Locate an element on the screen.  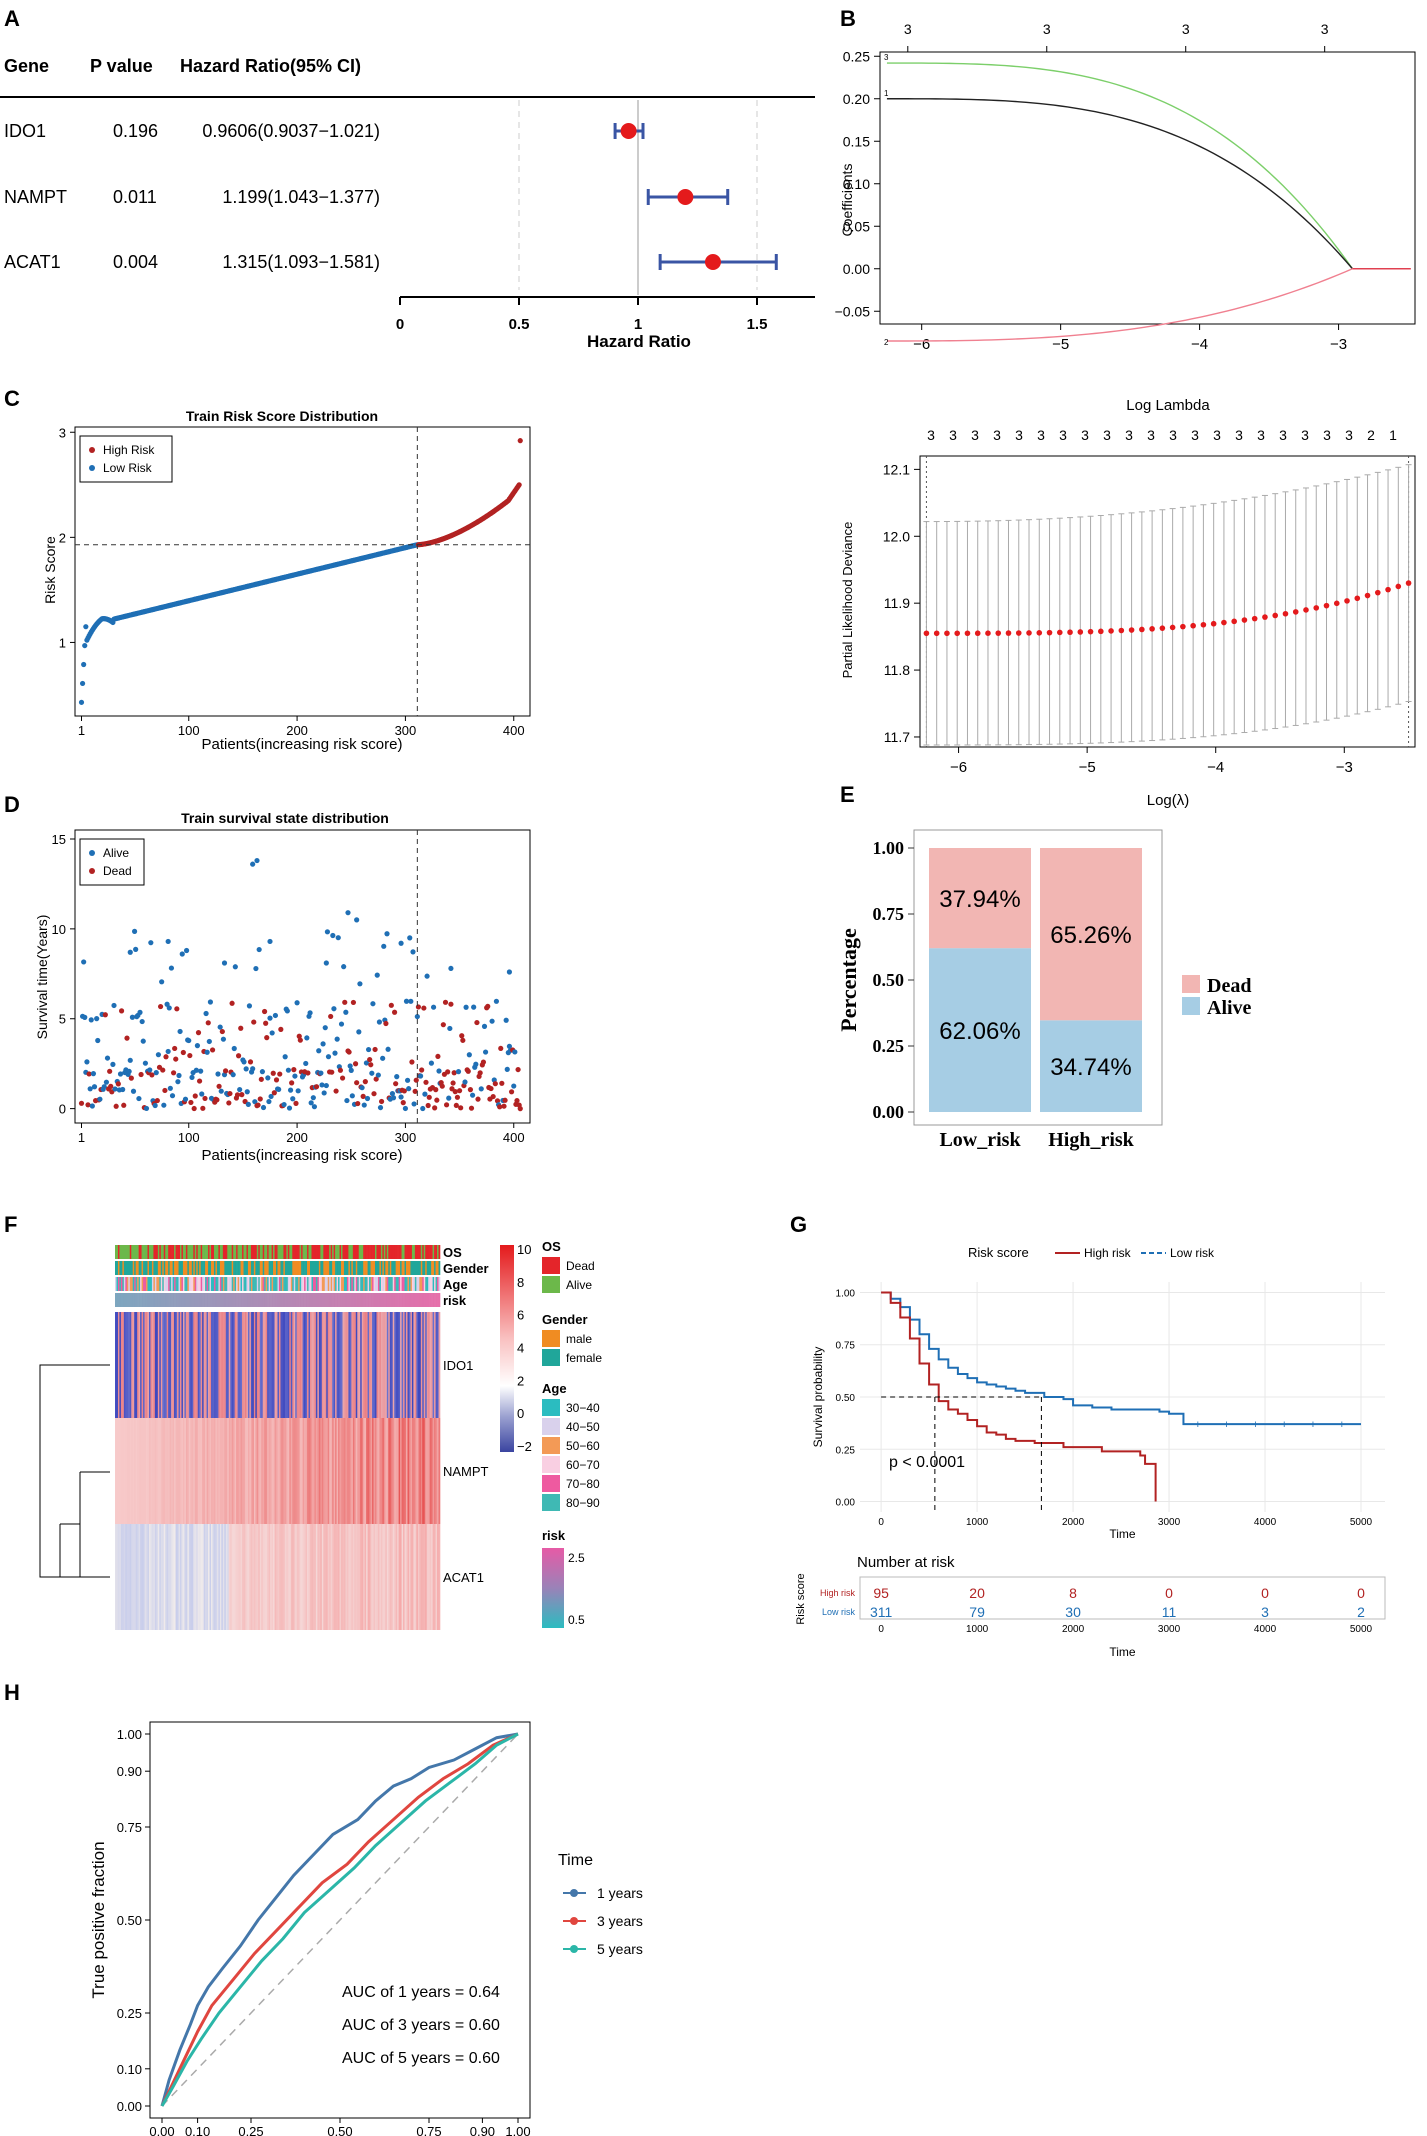
lasso-coef-top-label: 3 is located at coordinates (908, 29).